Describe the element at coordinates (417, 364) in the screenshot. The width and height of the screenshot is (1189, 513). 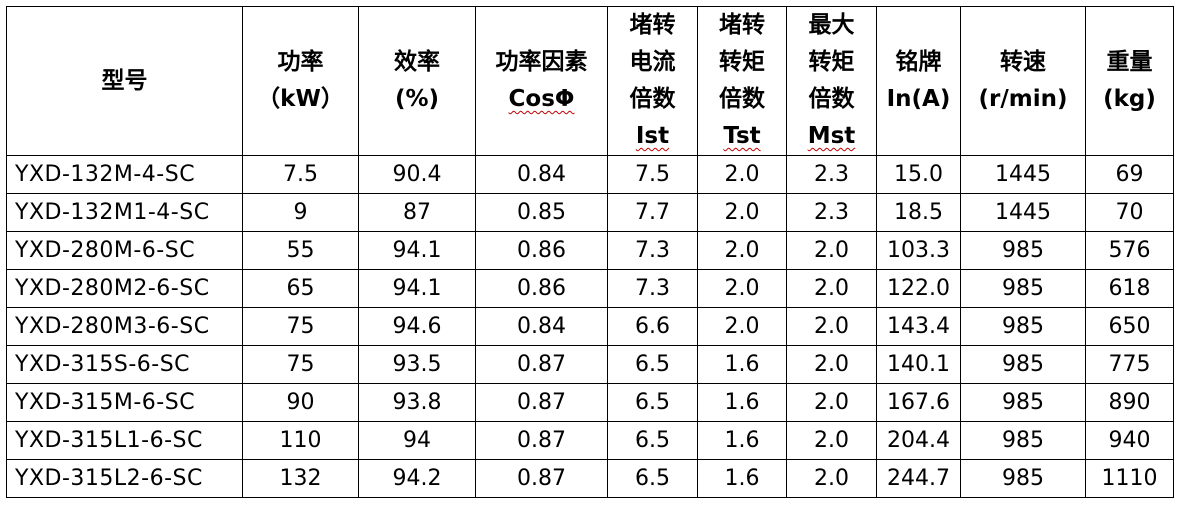
I see `cell-efficiency: 93.5` at that location.